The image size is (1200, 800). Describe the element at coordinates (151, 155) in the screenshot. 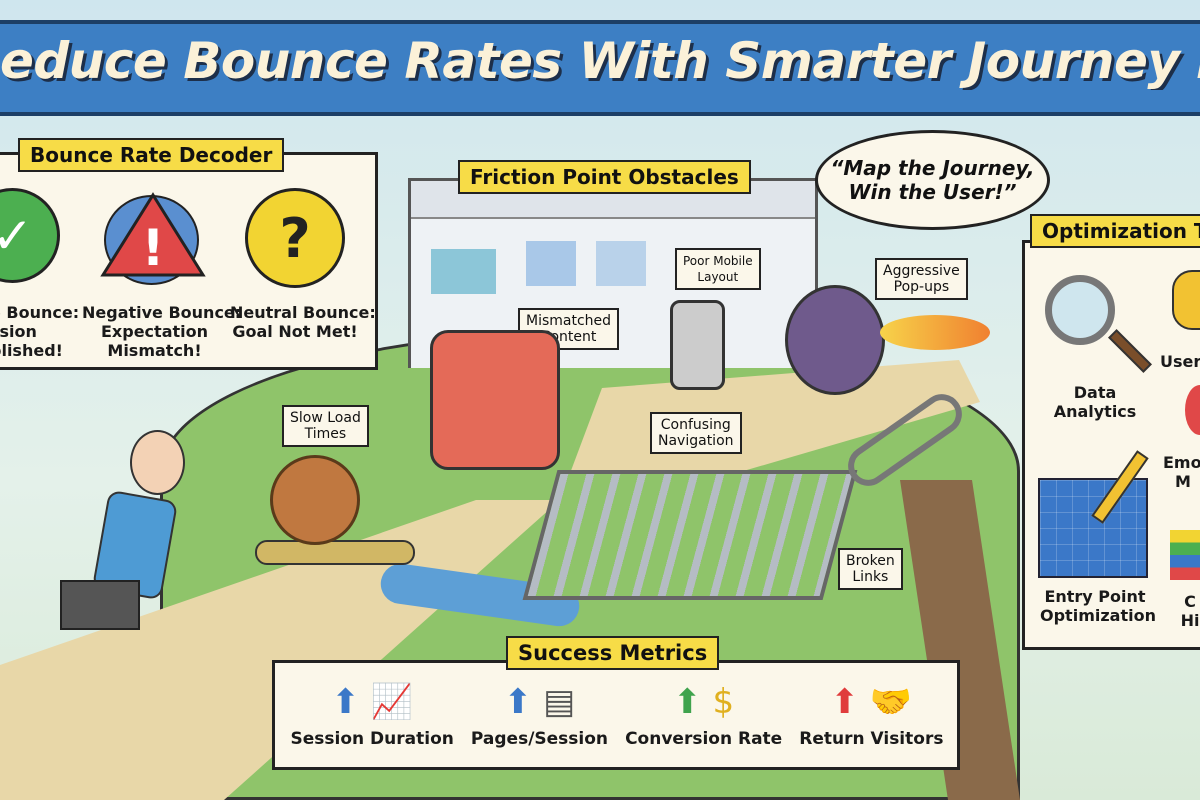

I see `decoder-heading: Bounce Rate Decoder` at that location.